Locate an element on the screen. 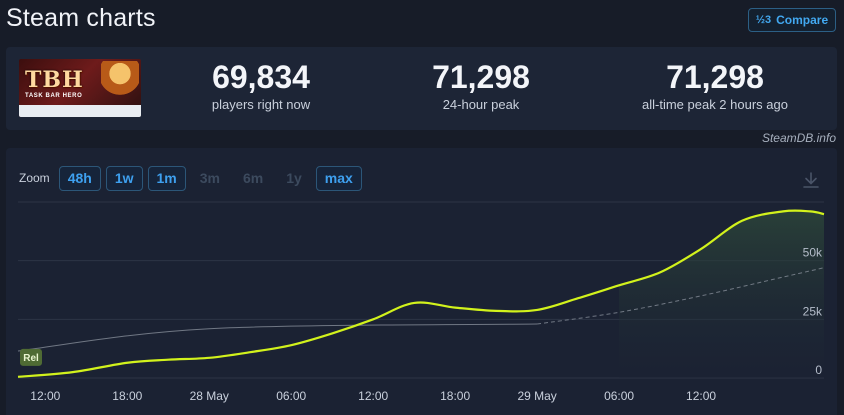  zoom-6m-button: 6m is located at coordinates (253, 178).